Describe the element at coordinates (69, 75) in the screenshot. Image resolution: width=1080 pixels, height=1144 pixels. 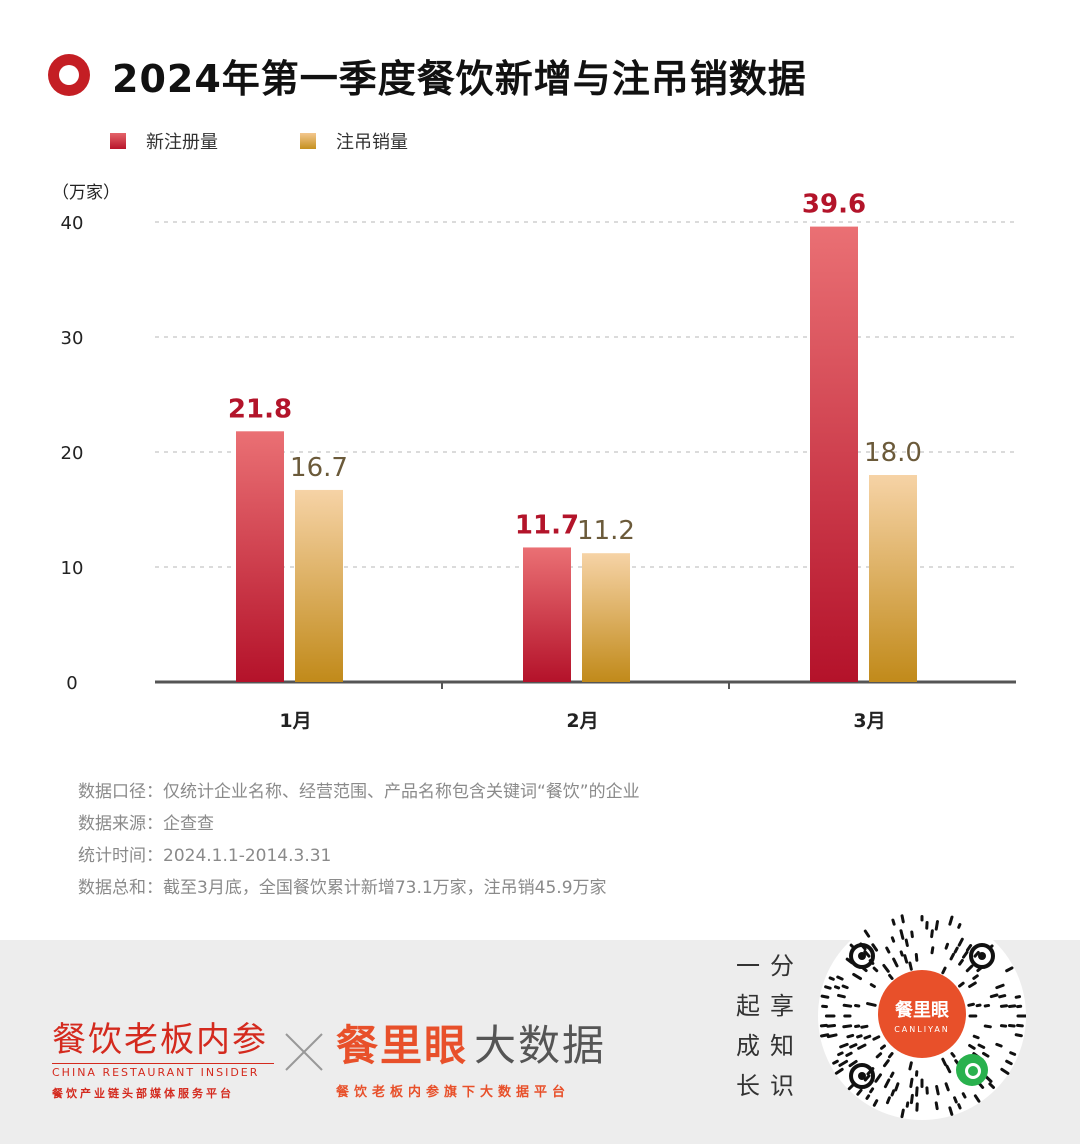
I see `ring-icon` at that location.